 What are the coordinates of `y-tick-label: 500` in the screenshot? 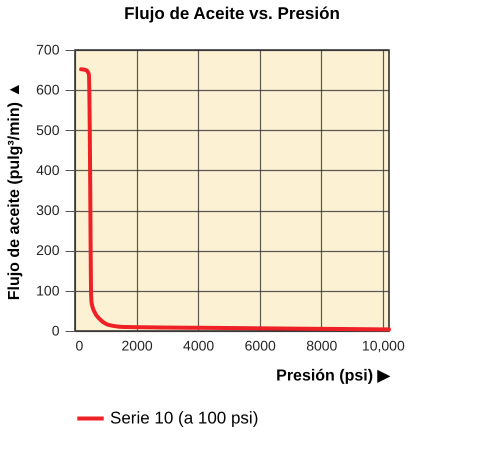 It's located at (48, 130).